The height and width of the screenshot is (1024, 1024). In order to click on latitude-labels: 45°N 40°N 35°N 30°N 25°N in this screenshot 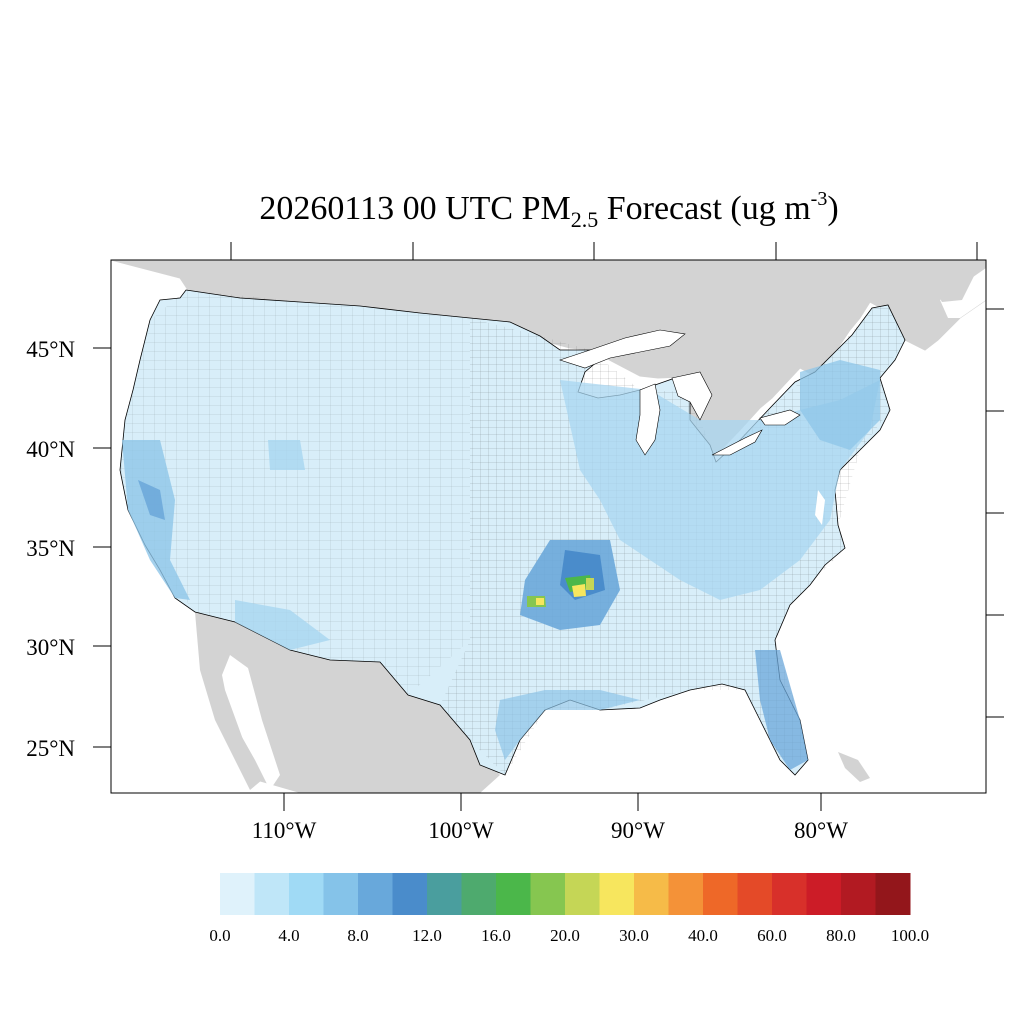, I will do `click(50, 549)`.